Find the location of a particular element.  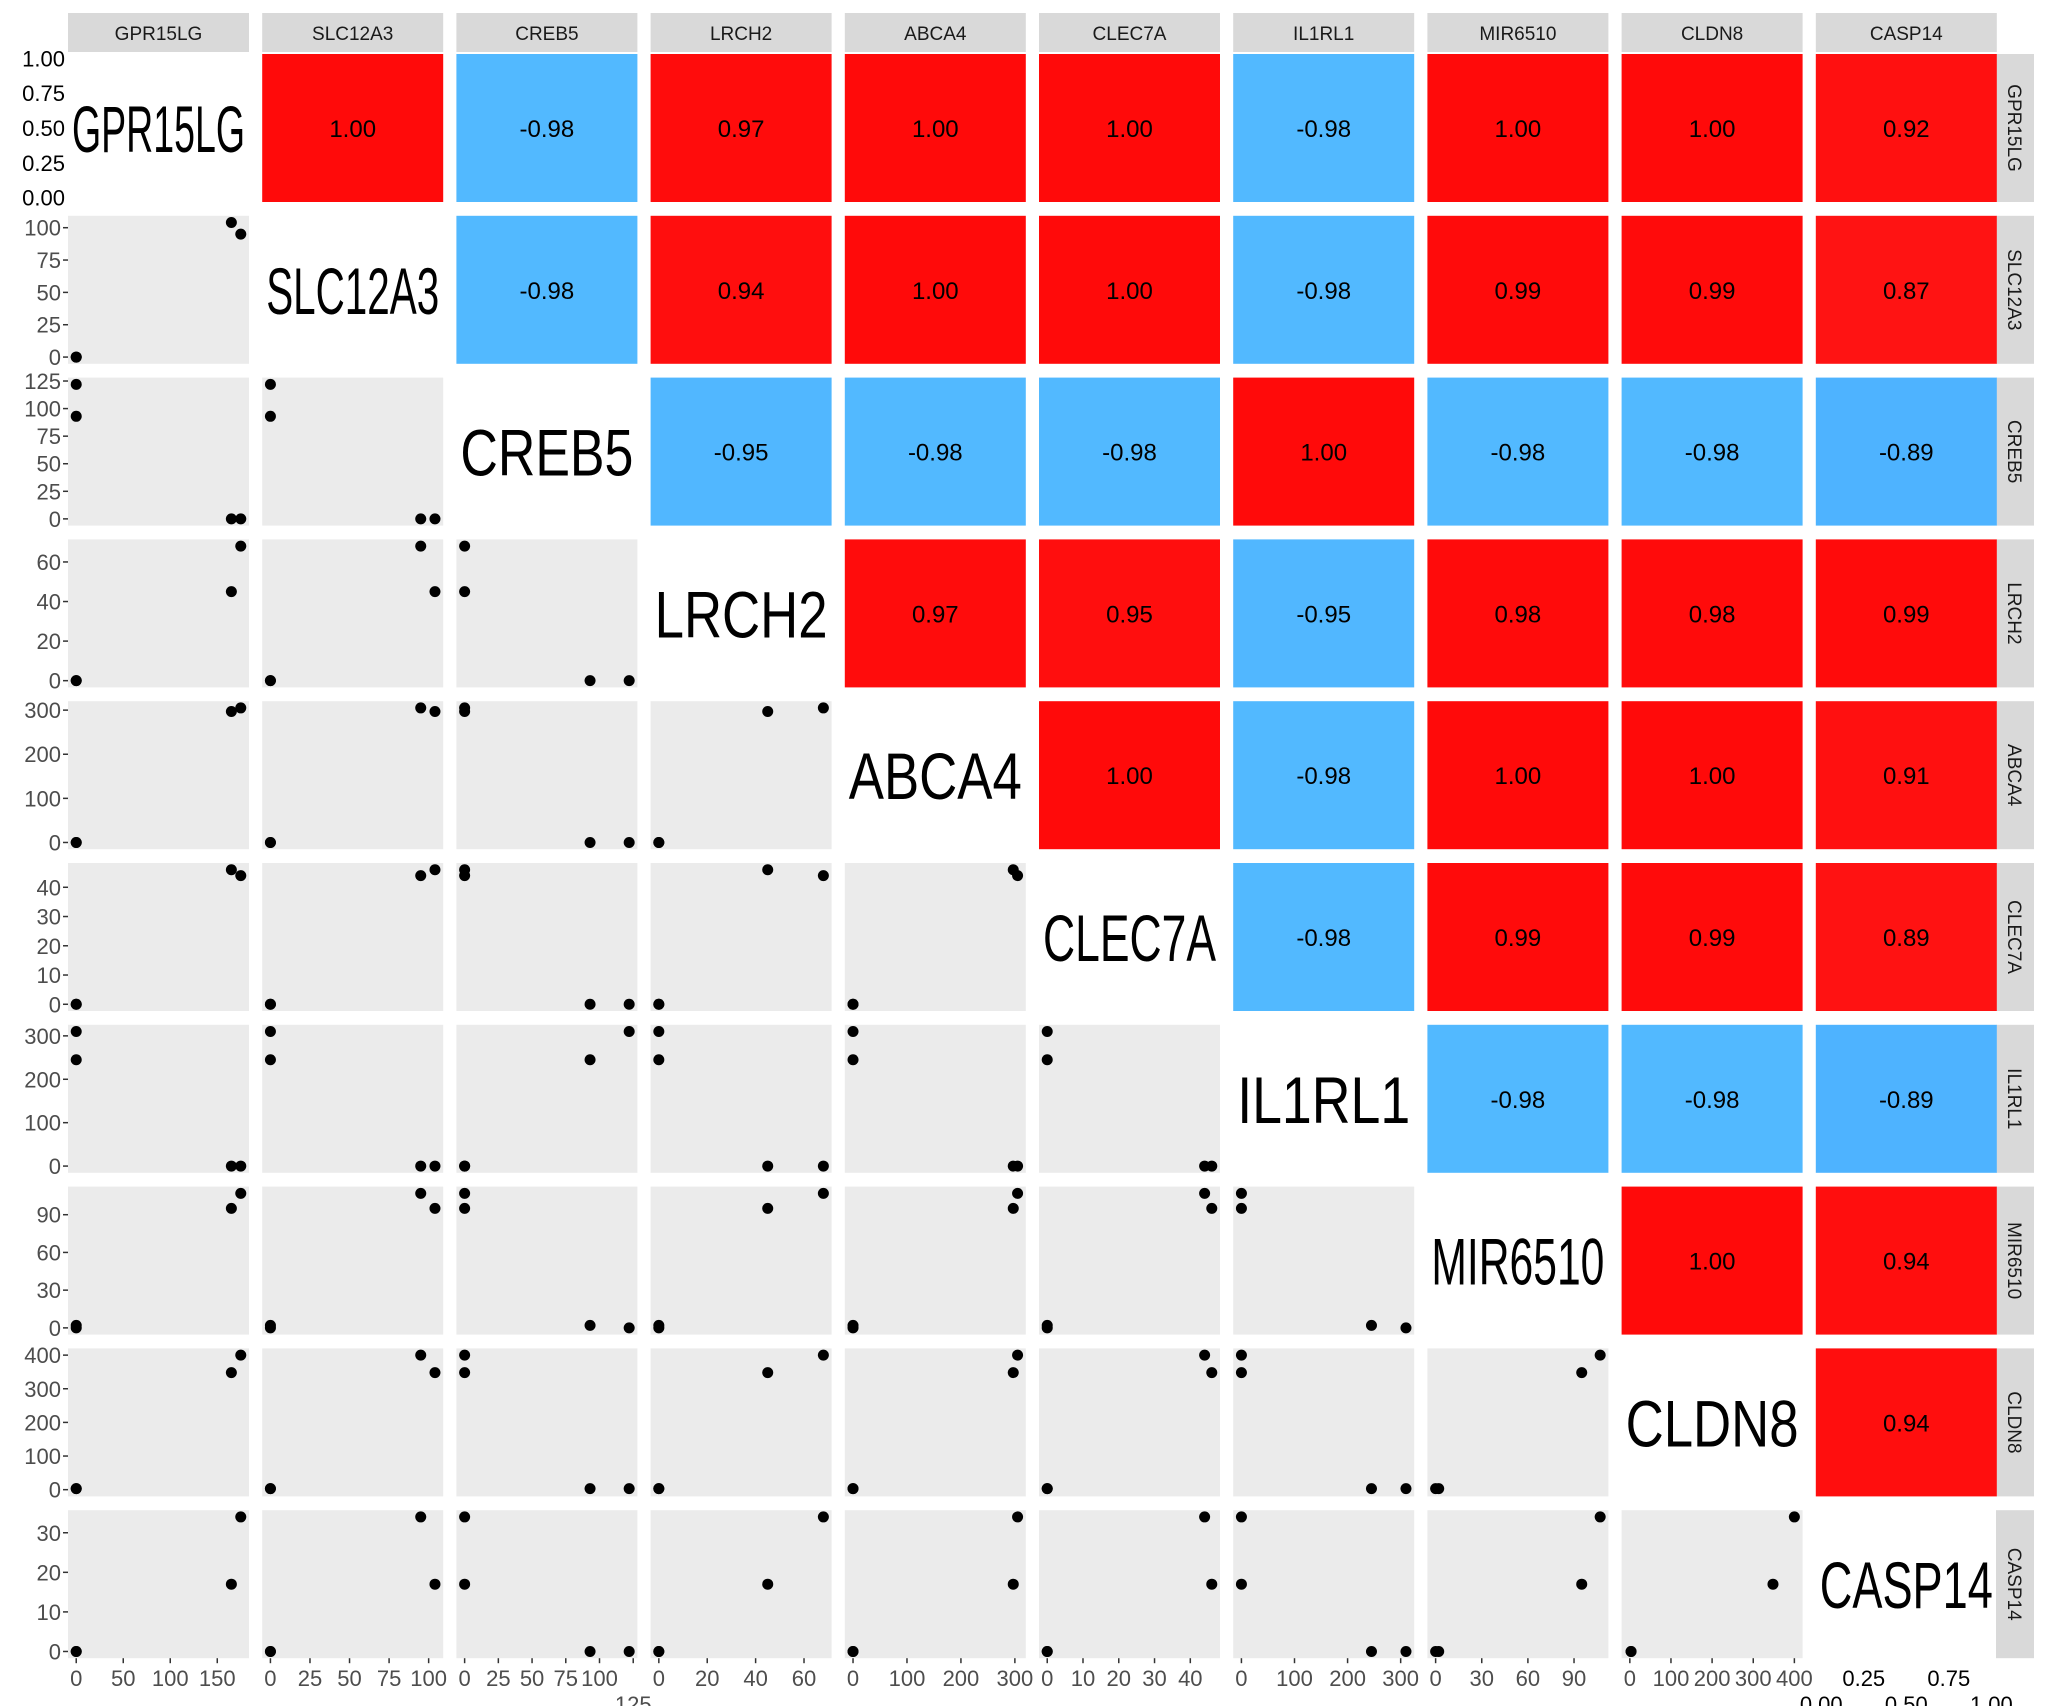

correlation-value: 0.94 is located at coordinates (741, 291).